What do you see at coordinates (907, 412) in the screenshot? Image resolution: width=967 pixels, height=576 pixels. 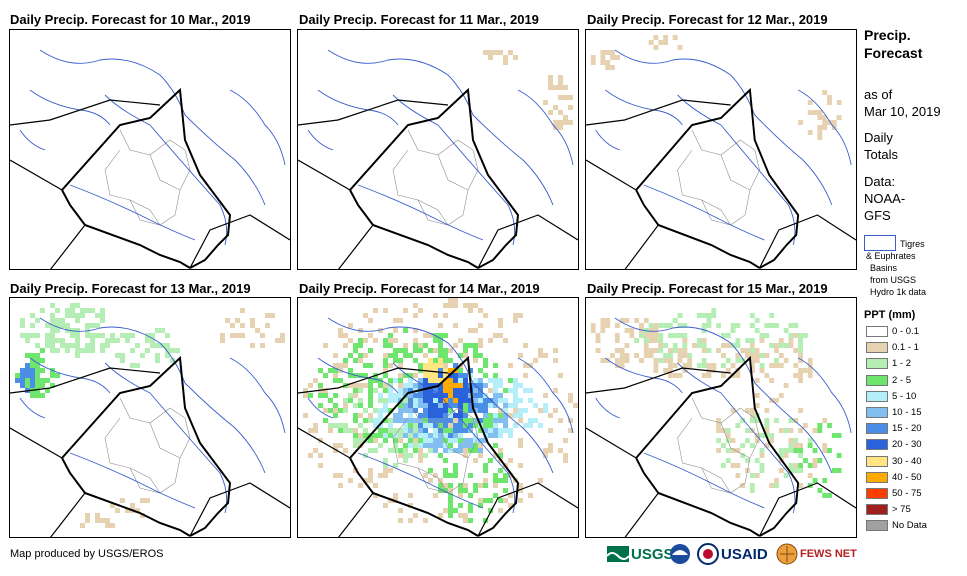 I see `legend-label: 10 - 15` at bounding box center [907, 412].